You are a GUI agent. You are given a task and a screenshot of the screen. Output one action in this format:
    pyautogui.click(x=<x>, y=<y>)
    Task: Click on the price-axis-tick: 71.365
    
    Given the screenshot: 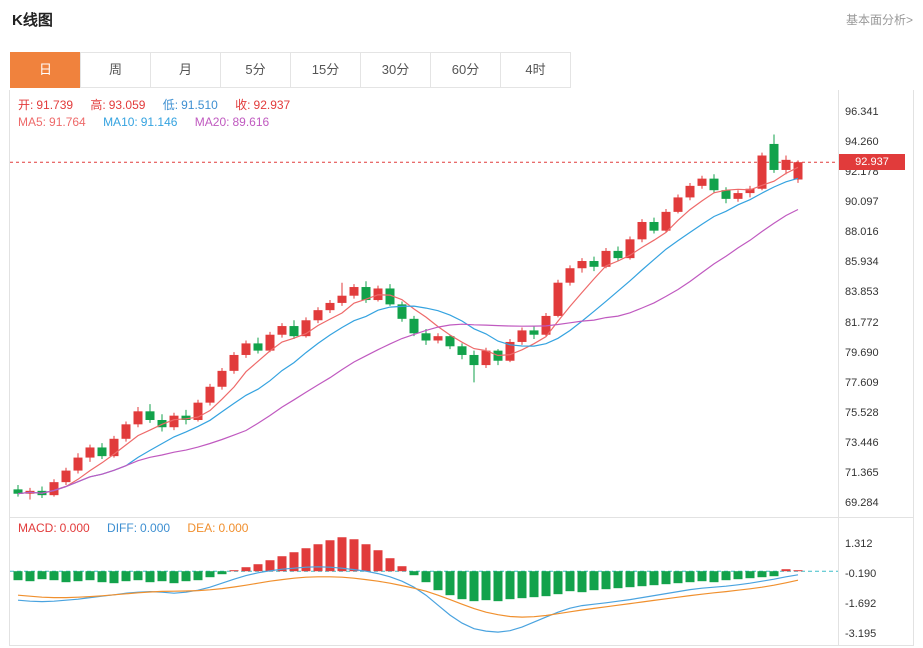 What is the action you would take?
    pyautogui.click(x=862, y=472)
    